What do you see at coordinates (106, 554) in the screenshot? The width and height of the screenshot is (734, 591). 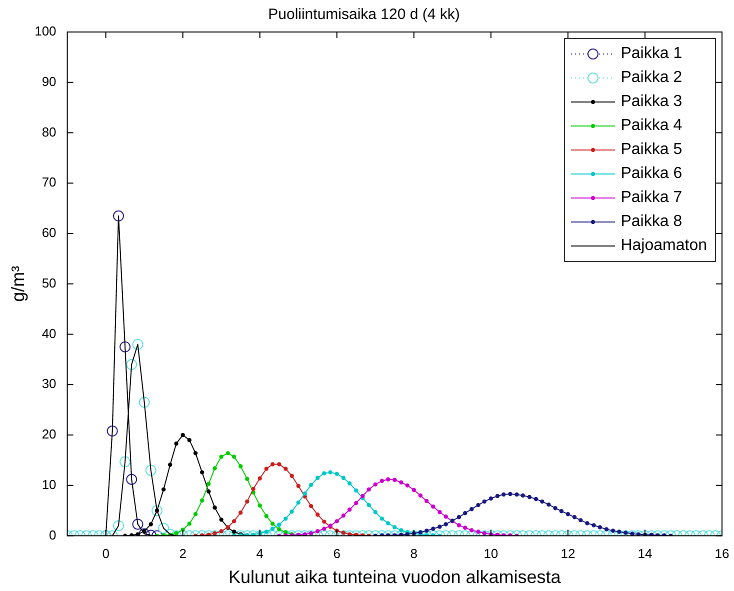 I see `x-tick-label: 0` at bounding box center [106, 554].